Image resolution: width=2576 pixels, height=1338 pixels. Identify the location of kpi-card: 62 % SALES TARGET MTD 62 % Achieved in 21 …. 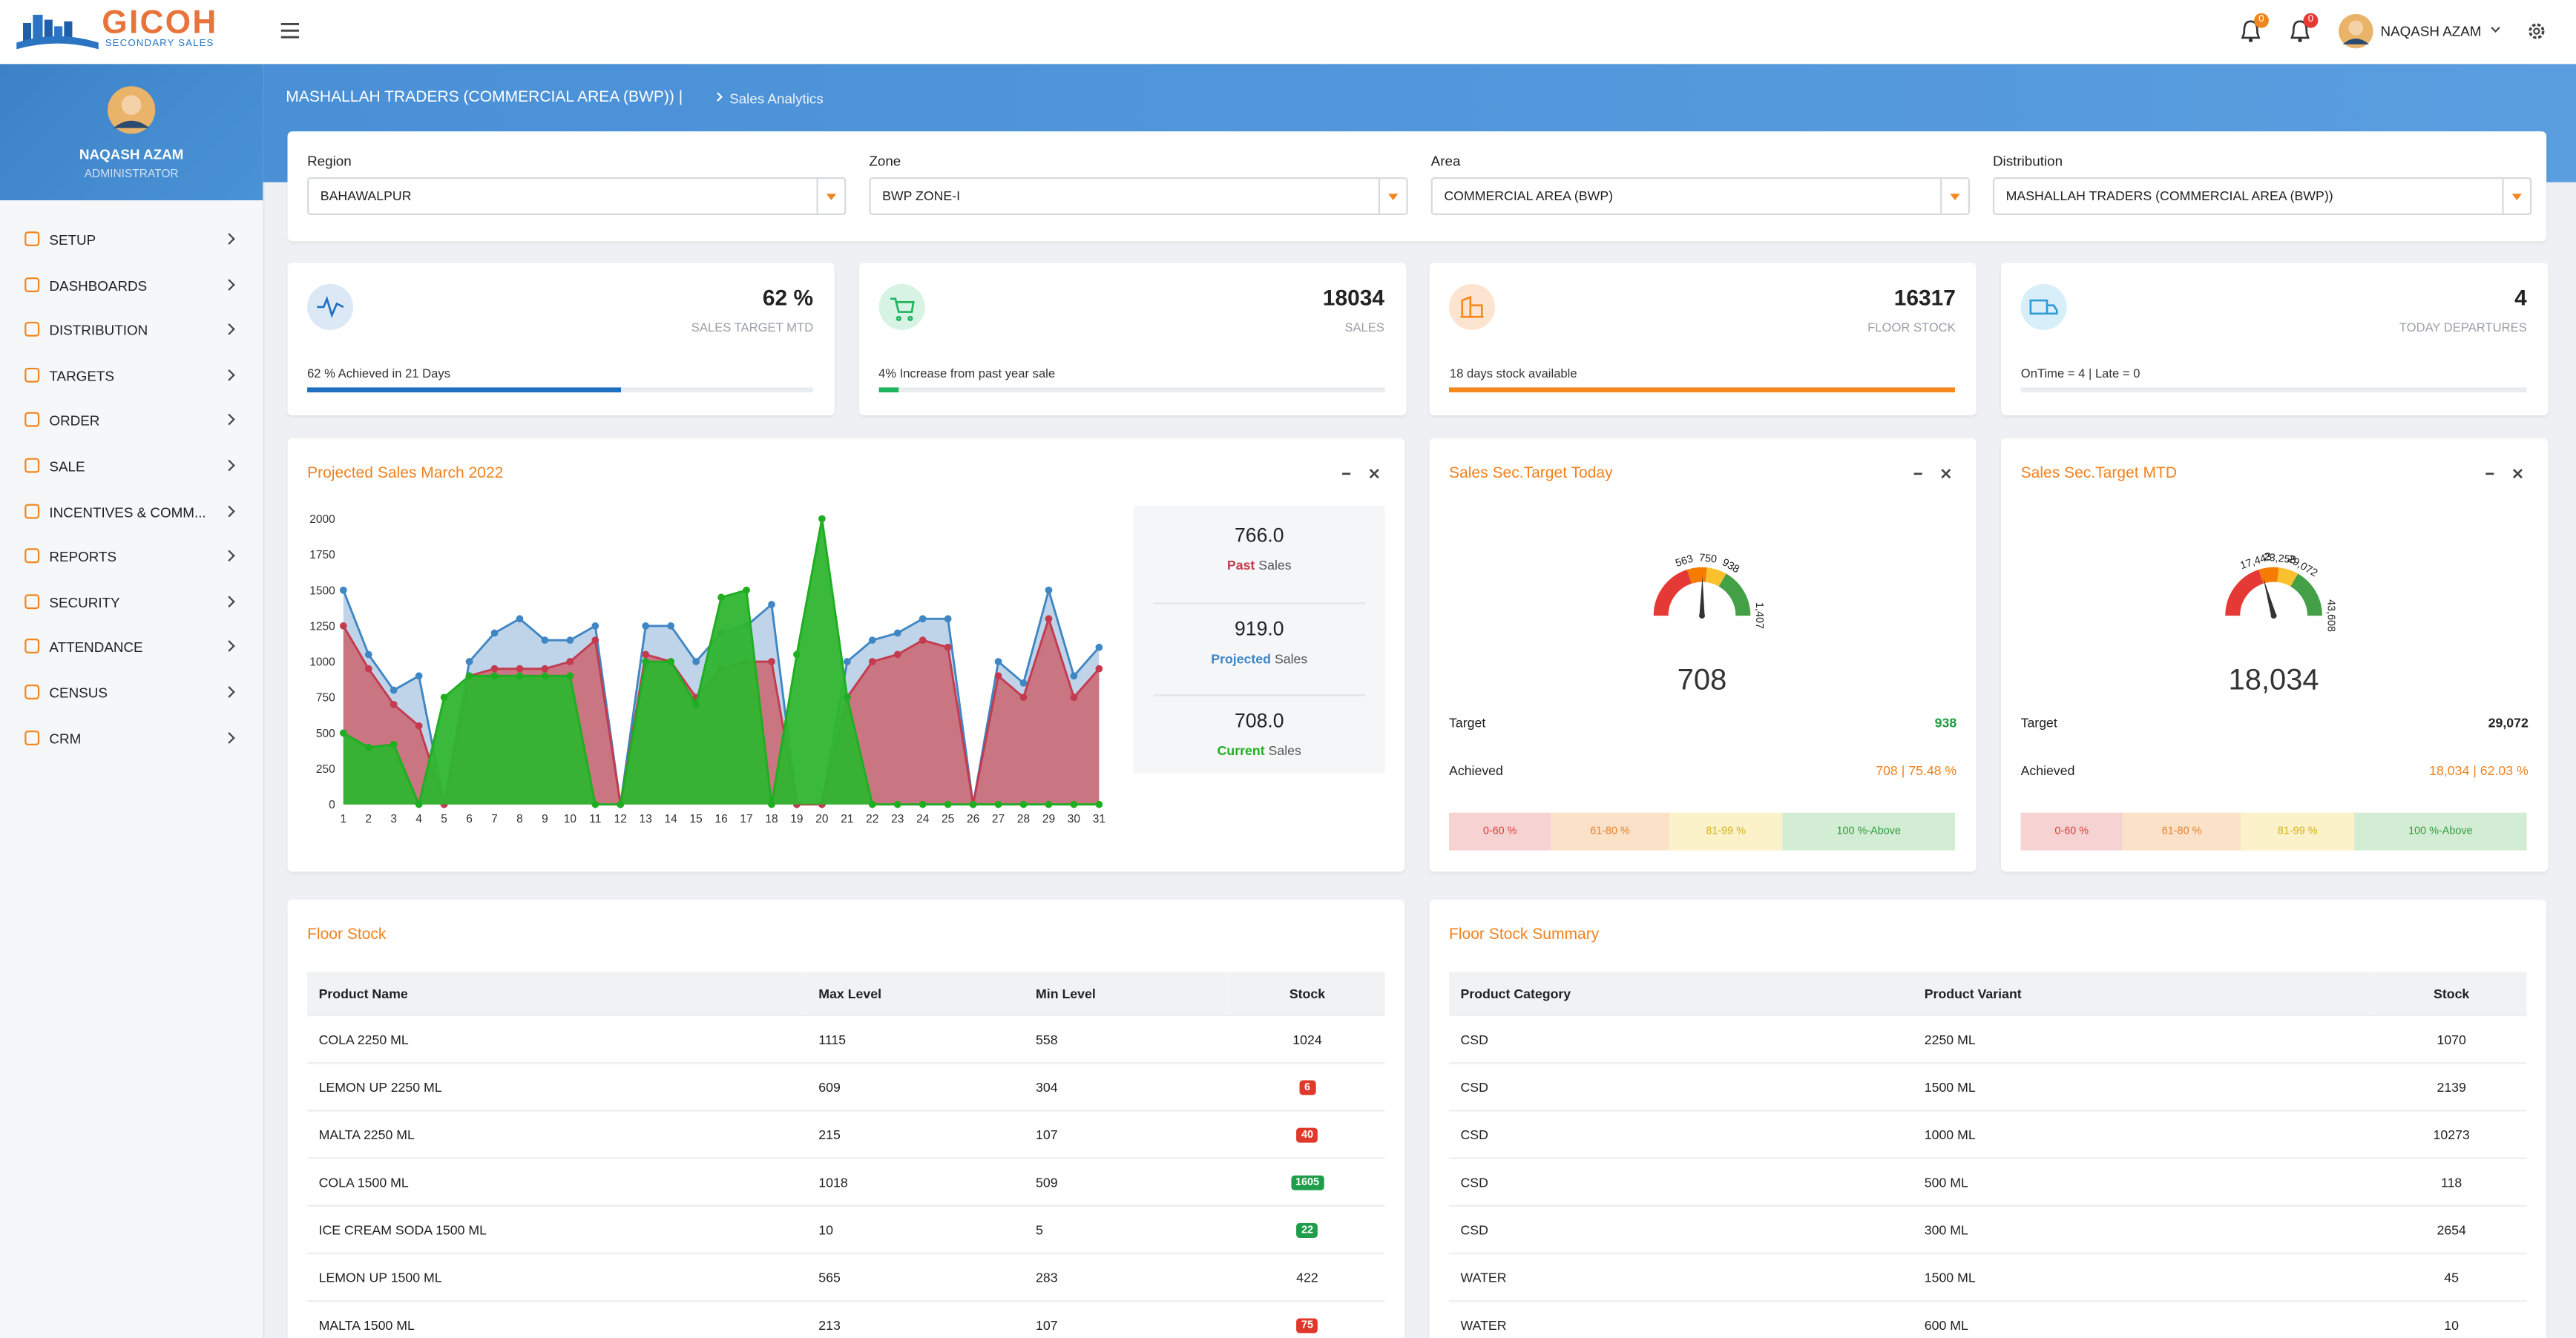
(561, 339).